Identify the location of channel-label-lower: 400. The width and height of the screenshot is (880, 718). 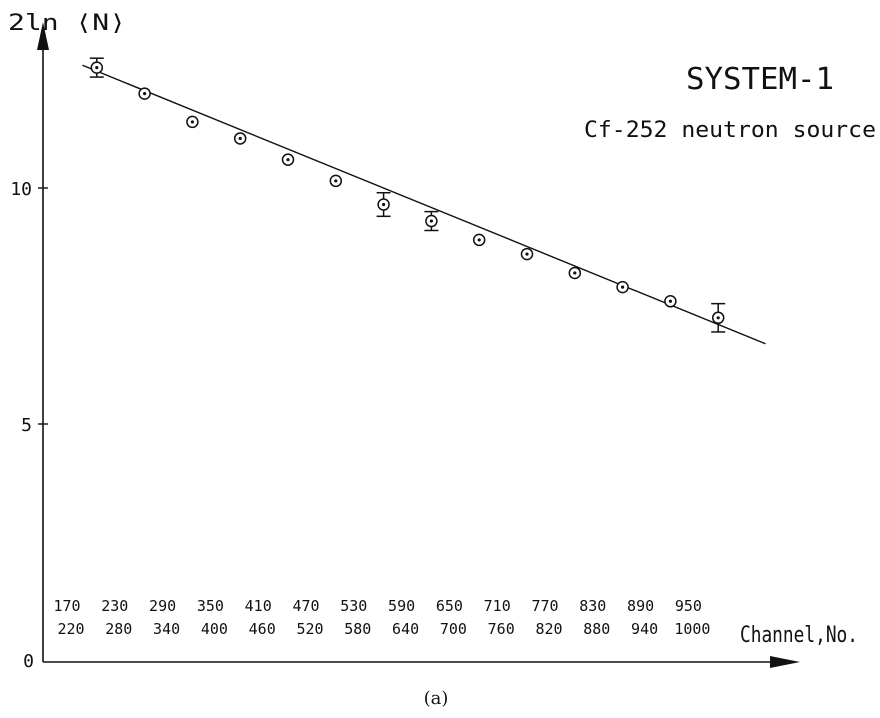
(214, 629).